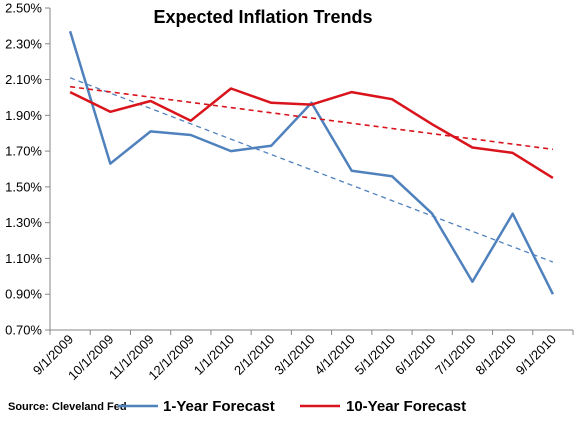 The image size is (580, 424). What do you see at coordinates (262, 17) in the screenshot?
I see `chart-title: Expected Inflation Trends` at bounding box center [262, 17].